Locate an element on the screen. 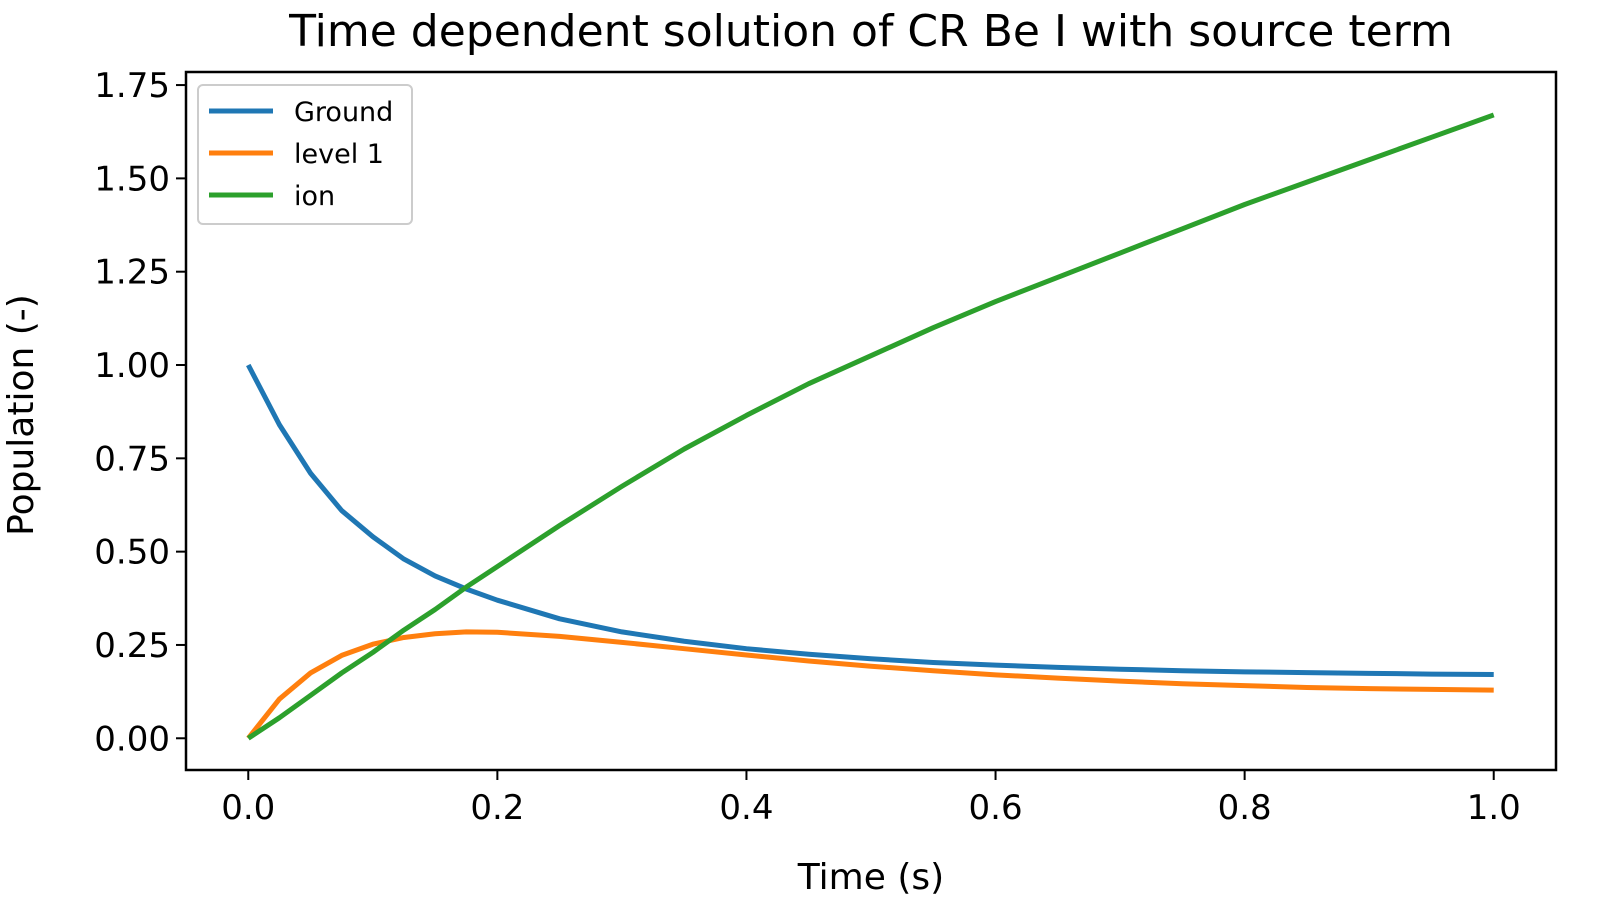 The image size is (1600, 900). y-tick-label: 0.25 is located at coordinates (132, 646).